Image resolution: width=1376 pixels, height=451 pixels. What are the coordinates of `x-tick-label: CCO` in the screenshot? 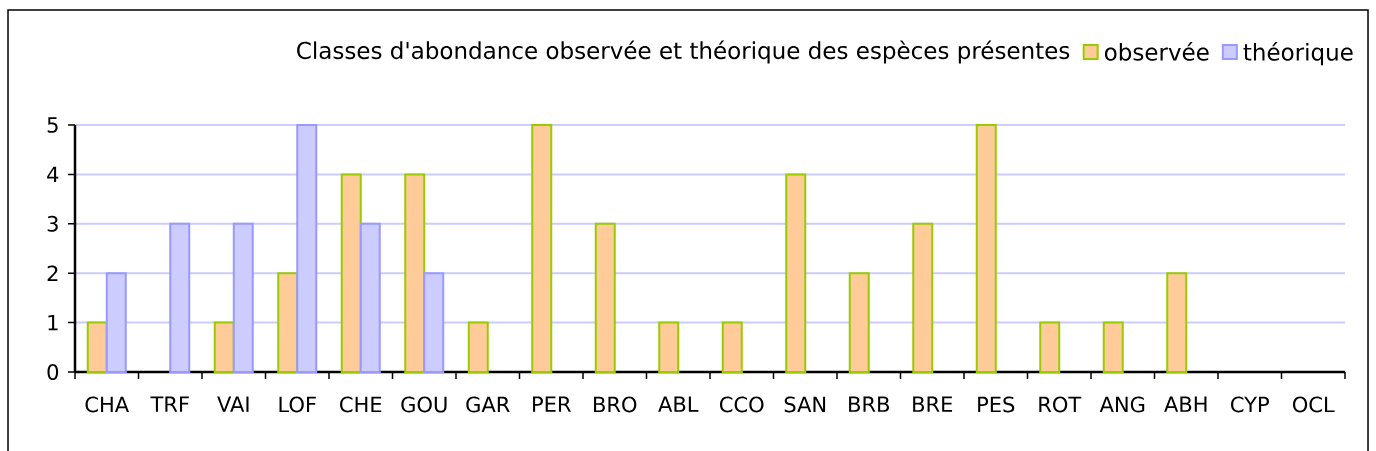 It's located at (742, 404).